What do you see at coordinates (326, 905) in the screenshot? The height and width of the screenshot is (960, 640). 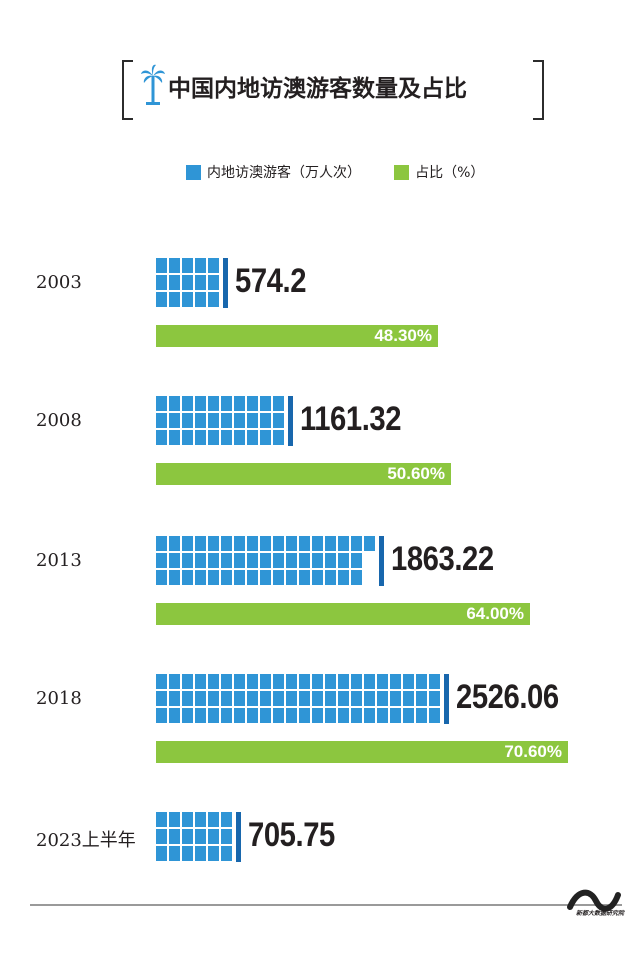 I see `bottom-divider` at bounding box center [326, 905].